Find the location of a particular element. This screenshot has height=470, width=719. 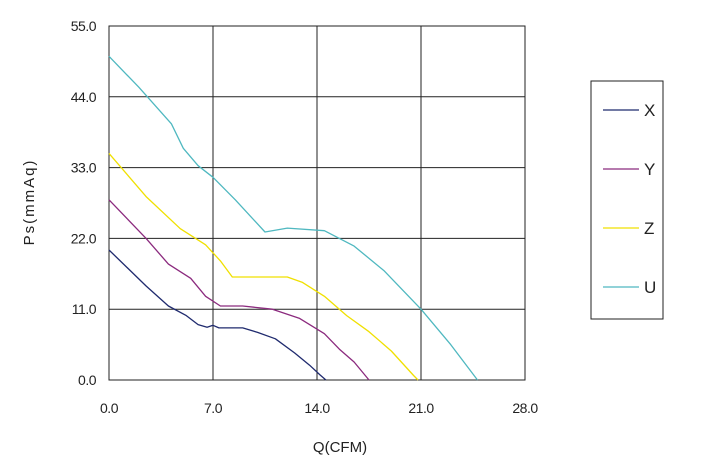

legend-label-z: Z is located at coordinates (649, 228).